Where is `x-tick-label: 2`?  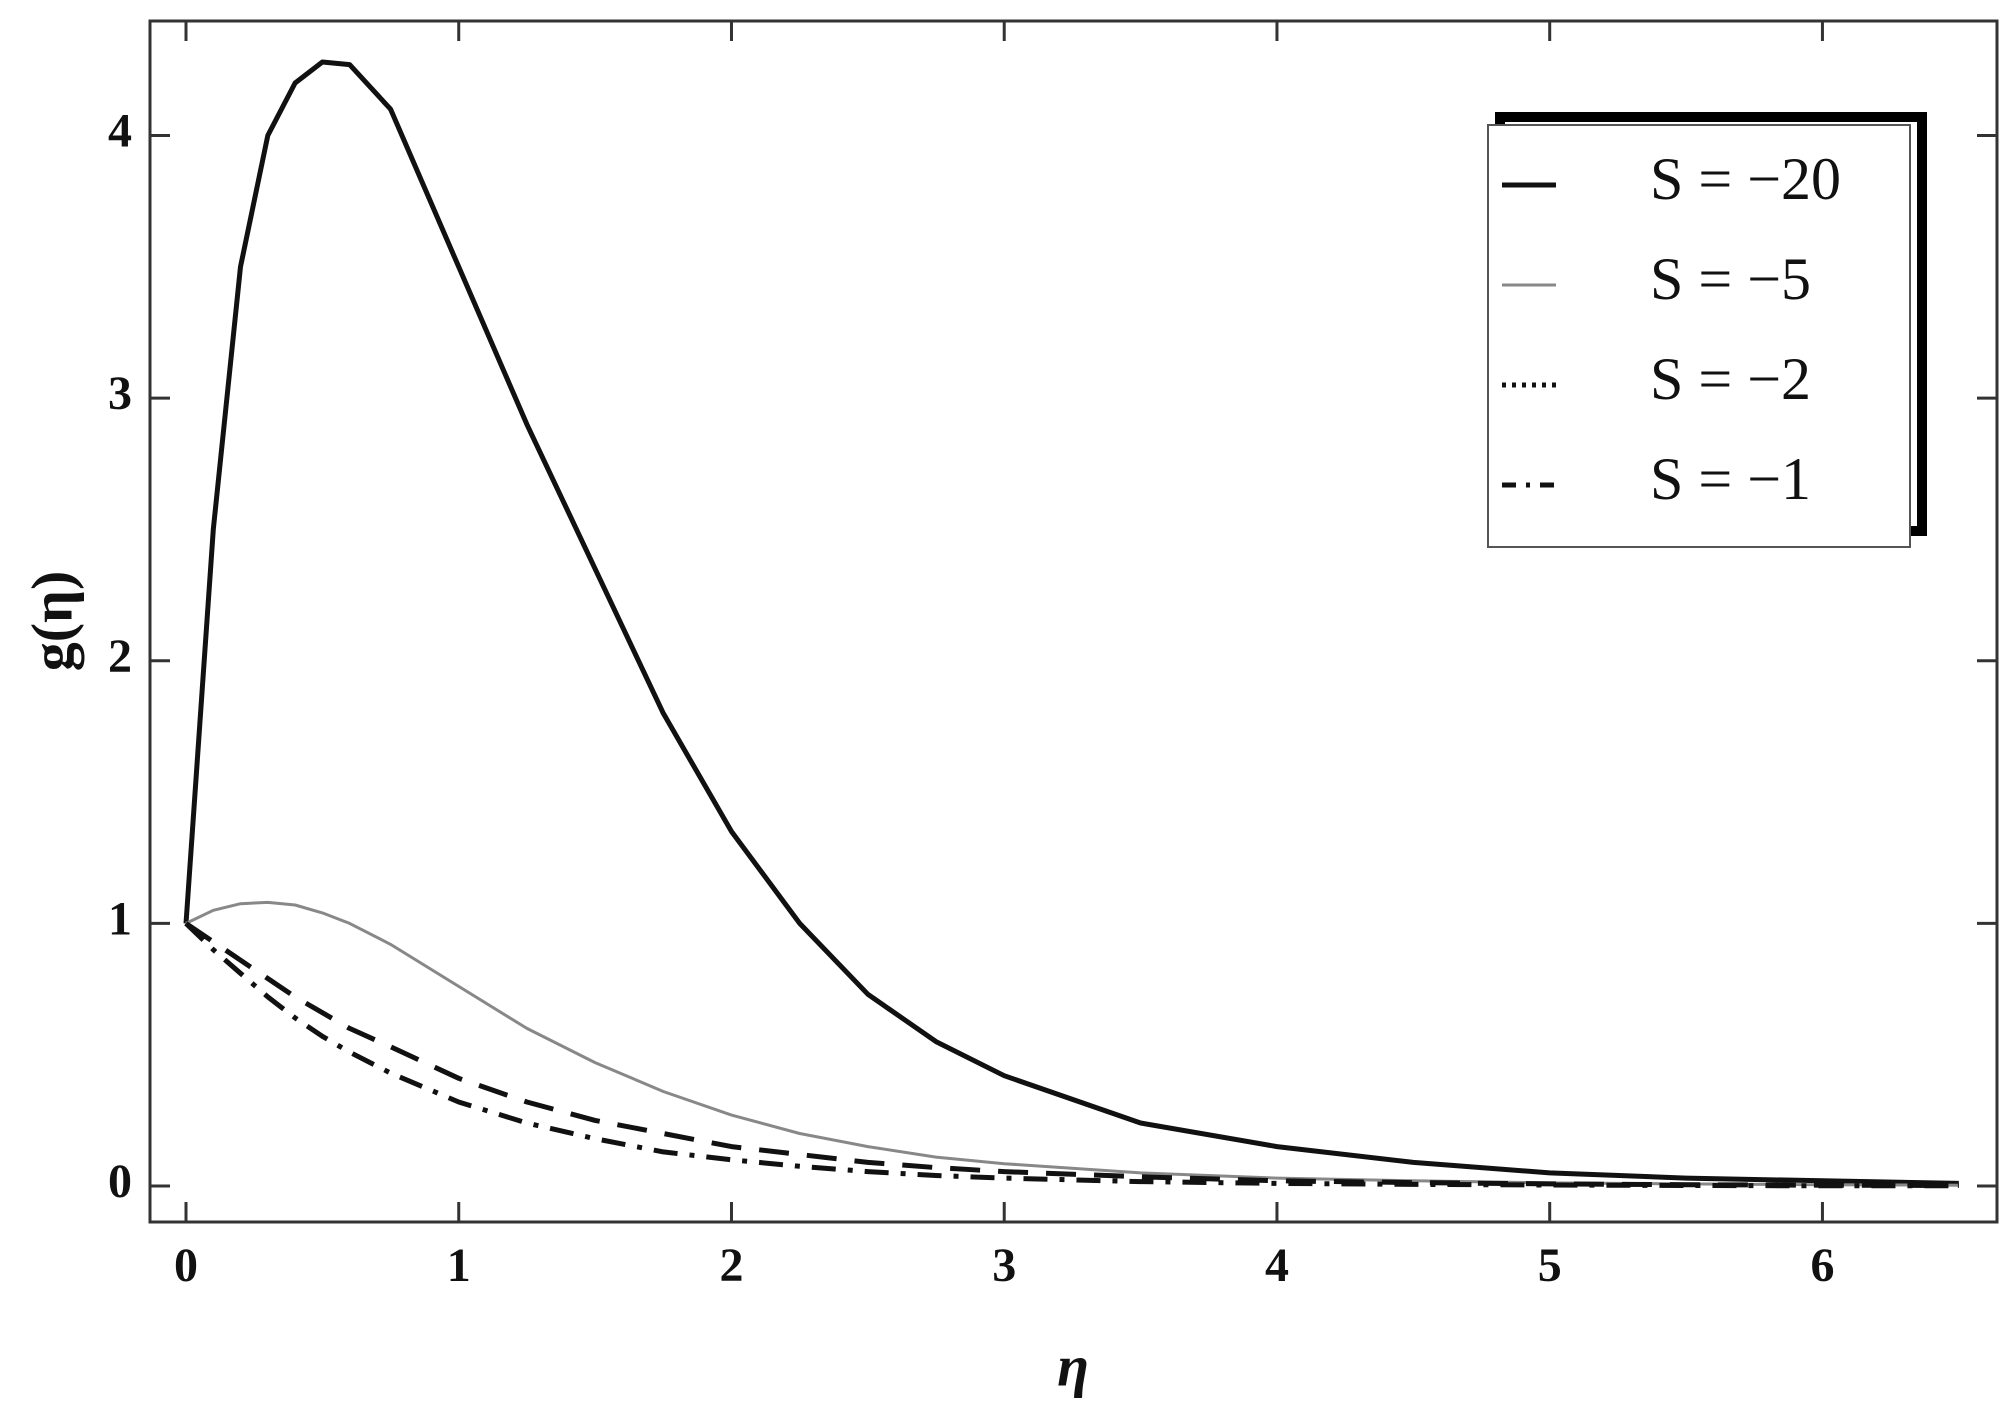
x-tick-label: 2 is located at coordinates (731, 1265).